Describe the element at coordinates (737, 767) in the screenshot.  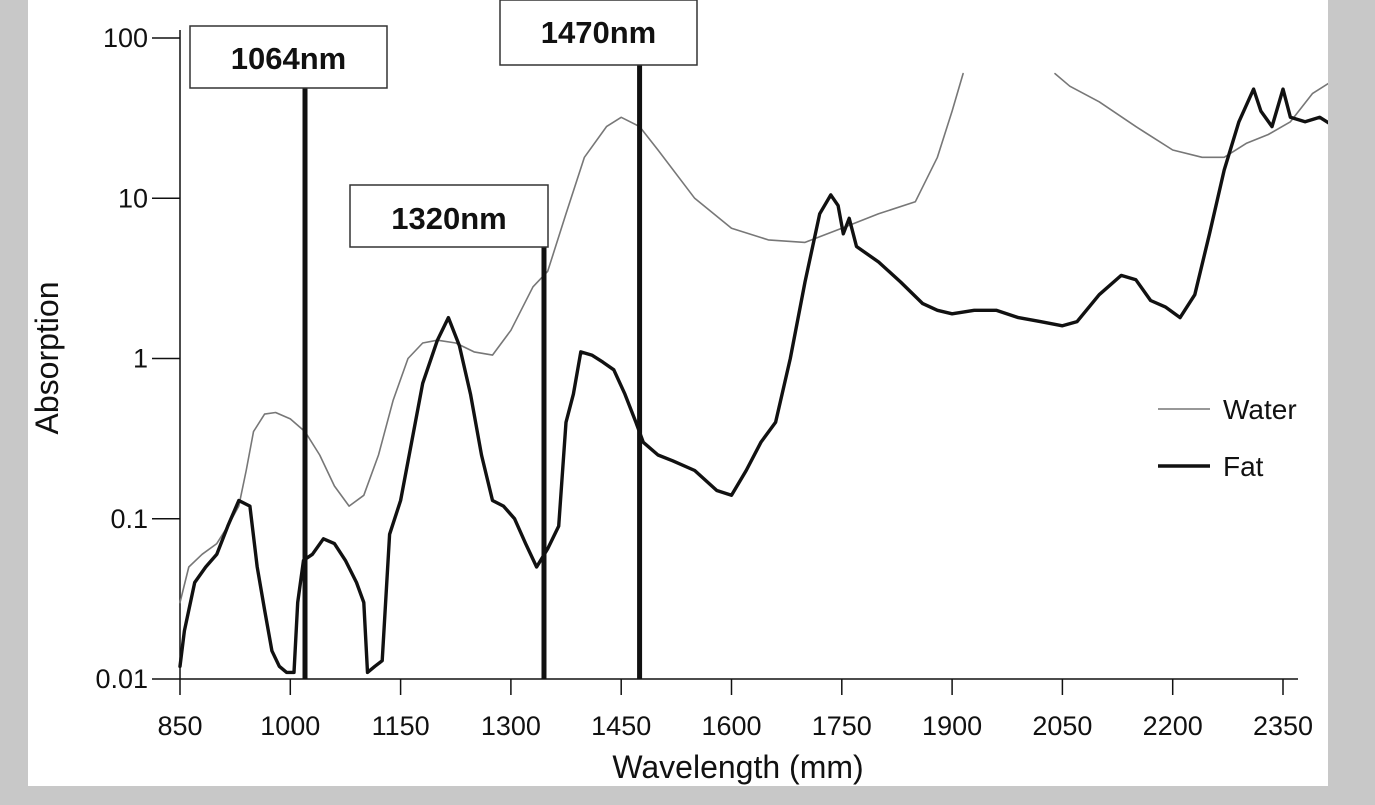
I see `x-axis-title: Wavelength (mm)` at that location.